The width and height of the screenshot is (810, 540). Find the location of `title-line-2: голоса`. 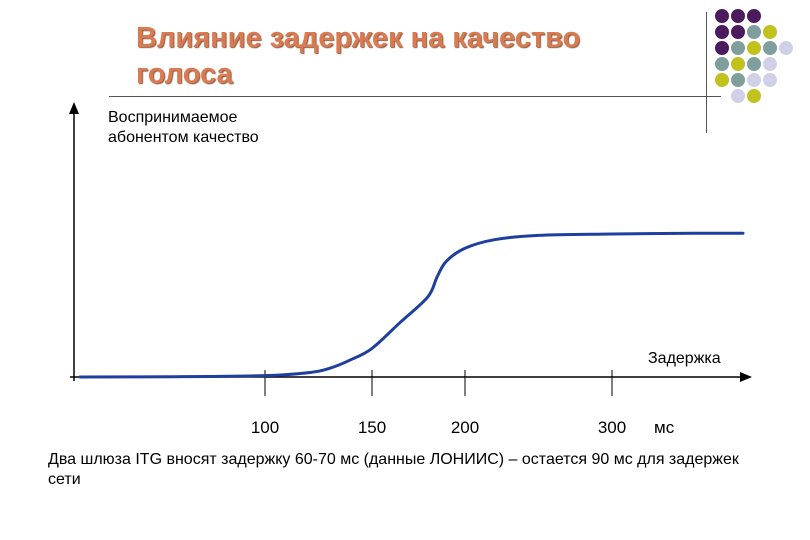

title-line-2: голоса is located at coordinates (184, 74).